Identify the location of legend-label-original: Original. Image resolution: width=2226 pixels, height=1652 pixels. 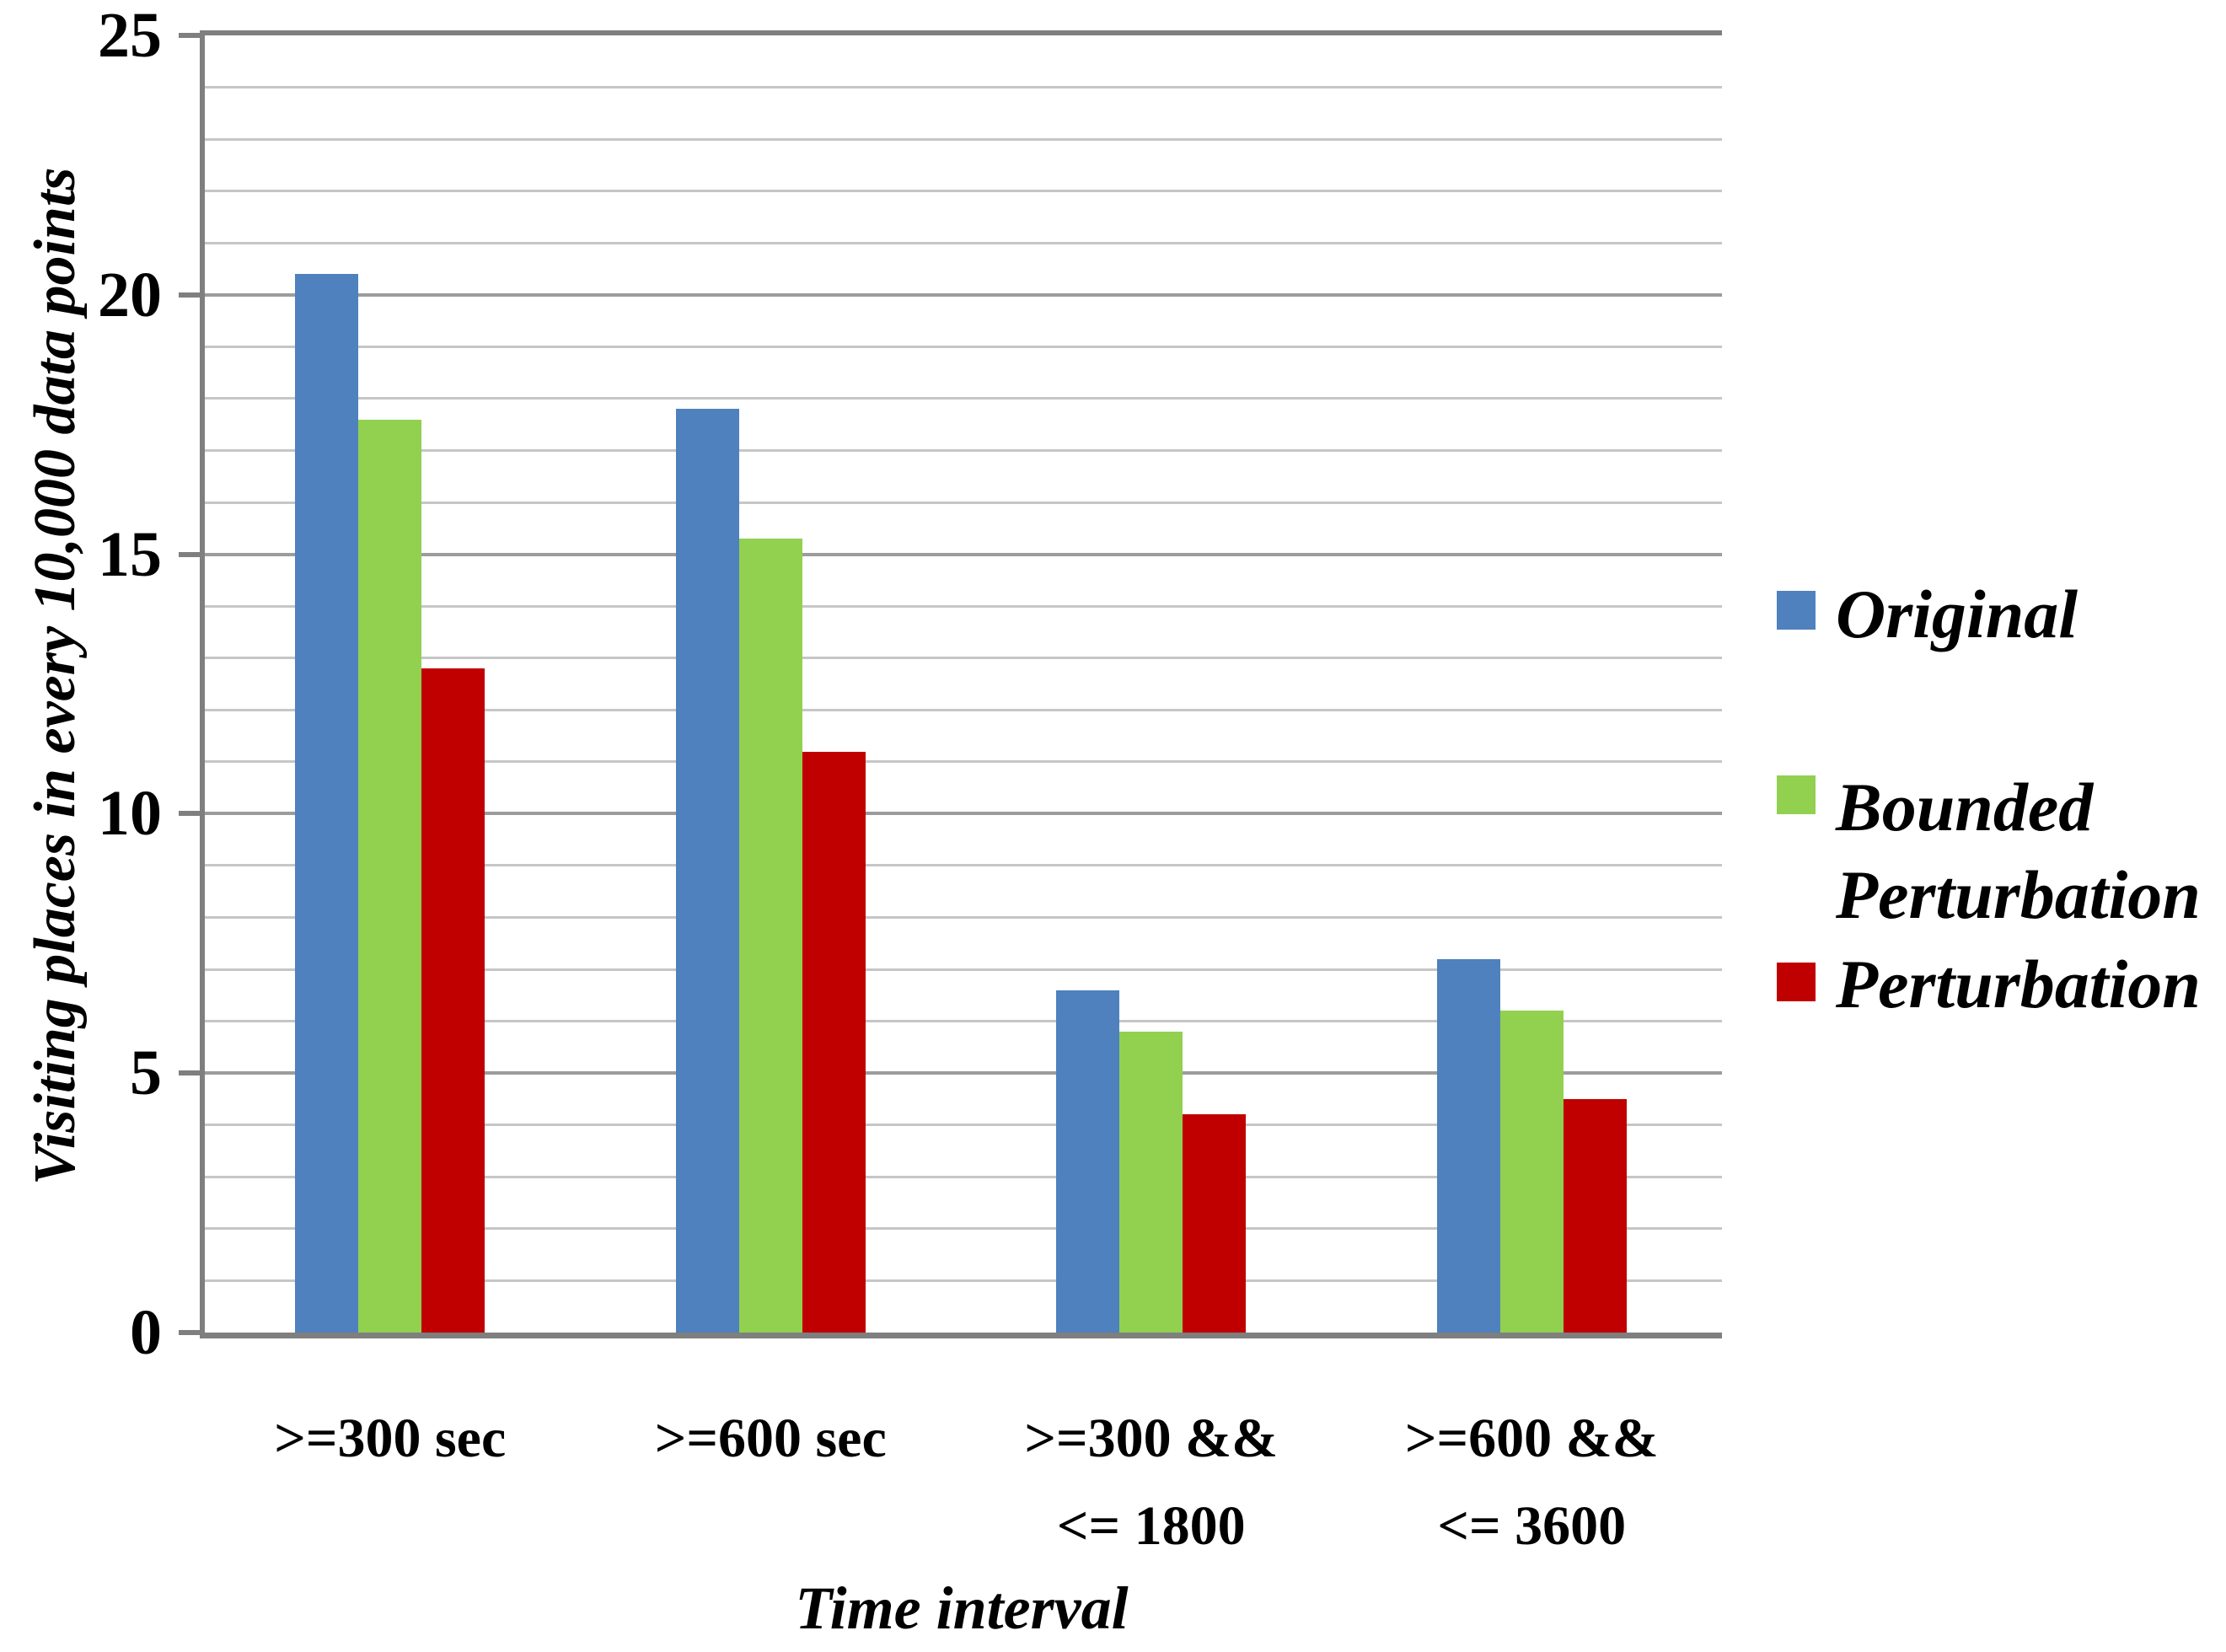
(1957, 614).